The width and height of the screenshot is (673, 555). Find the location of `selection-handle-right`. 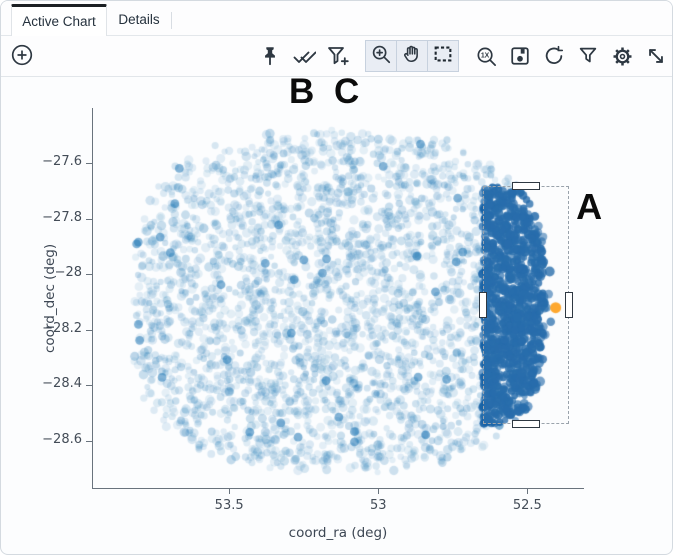

selection-handle-right is located at coordinates (569, 304).